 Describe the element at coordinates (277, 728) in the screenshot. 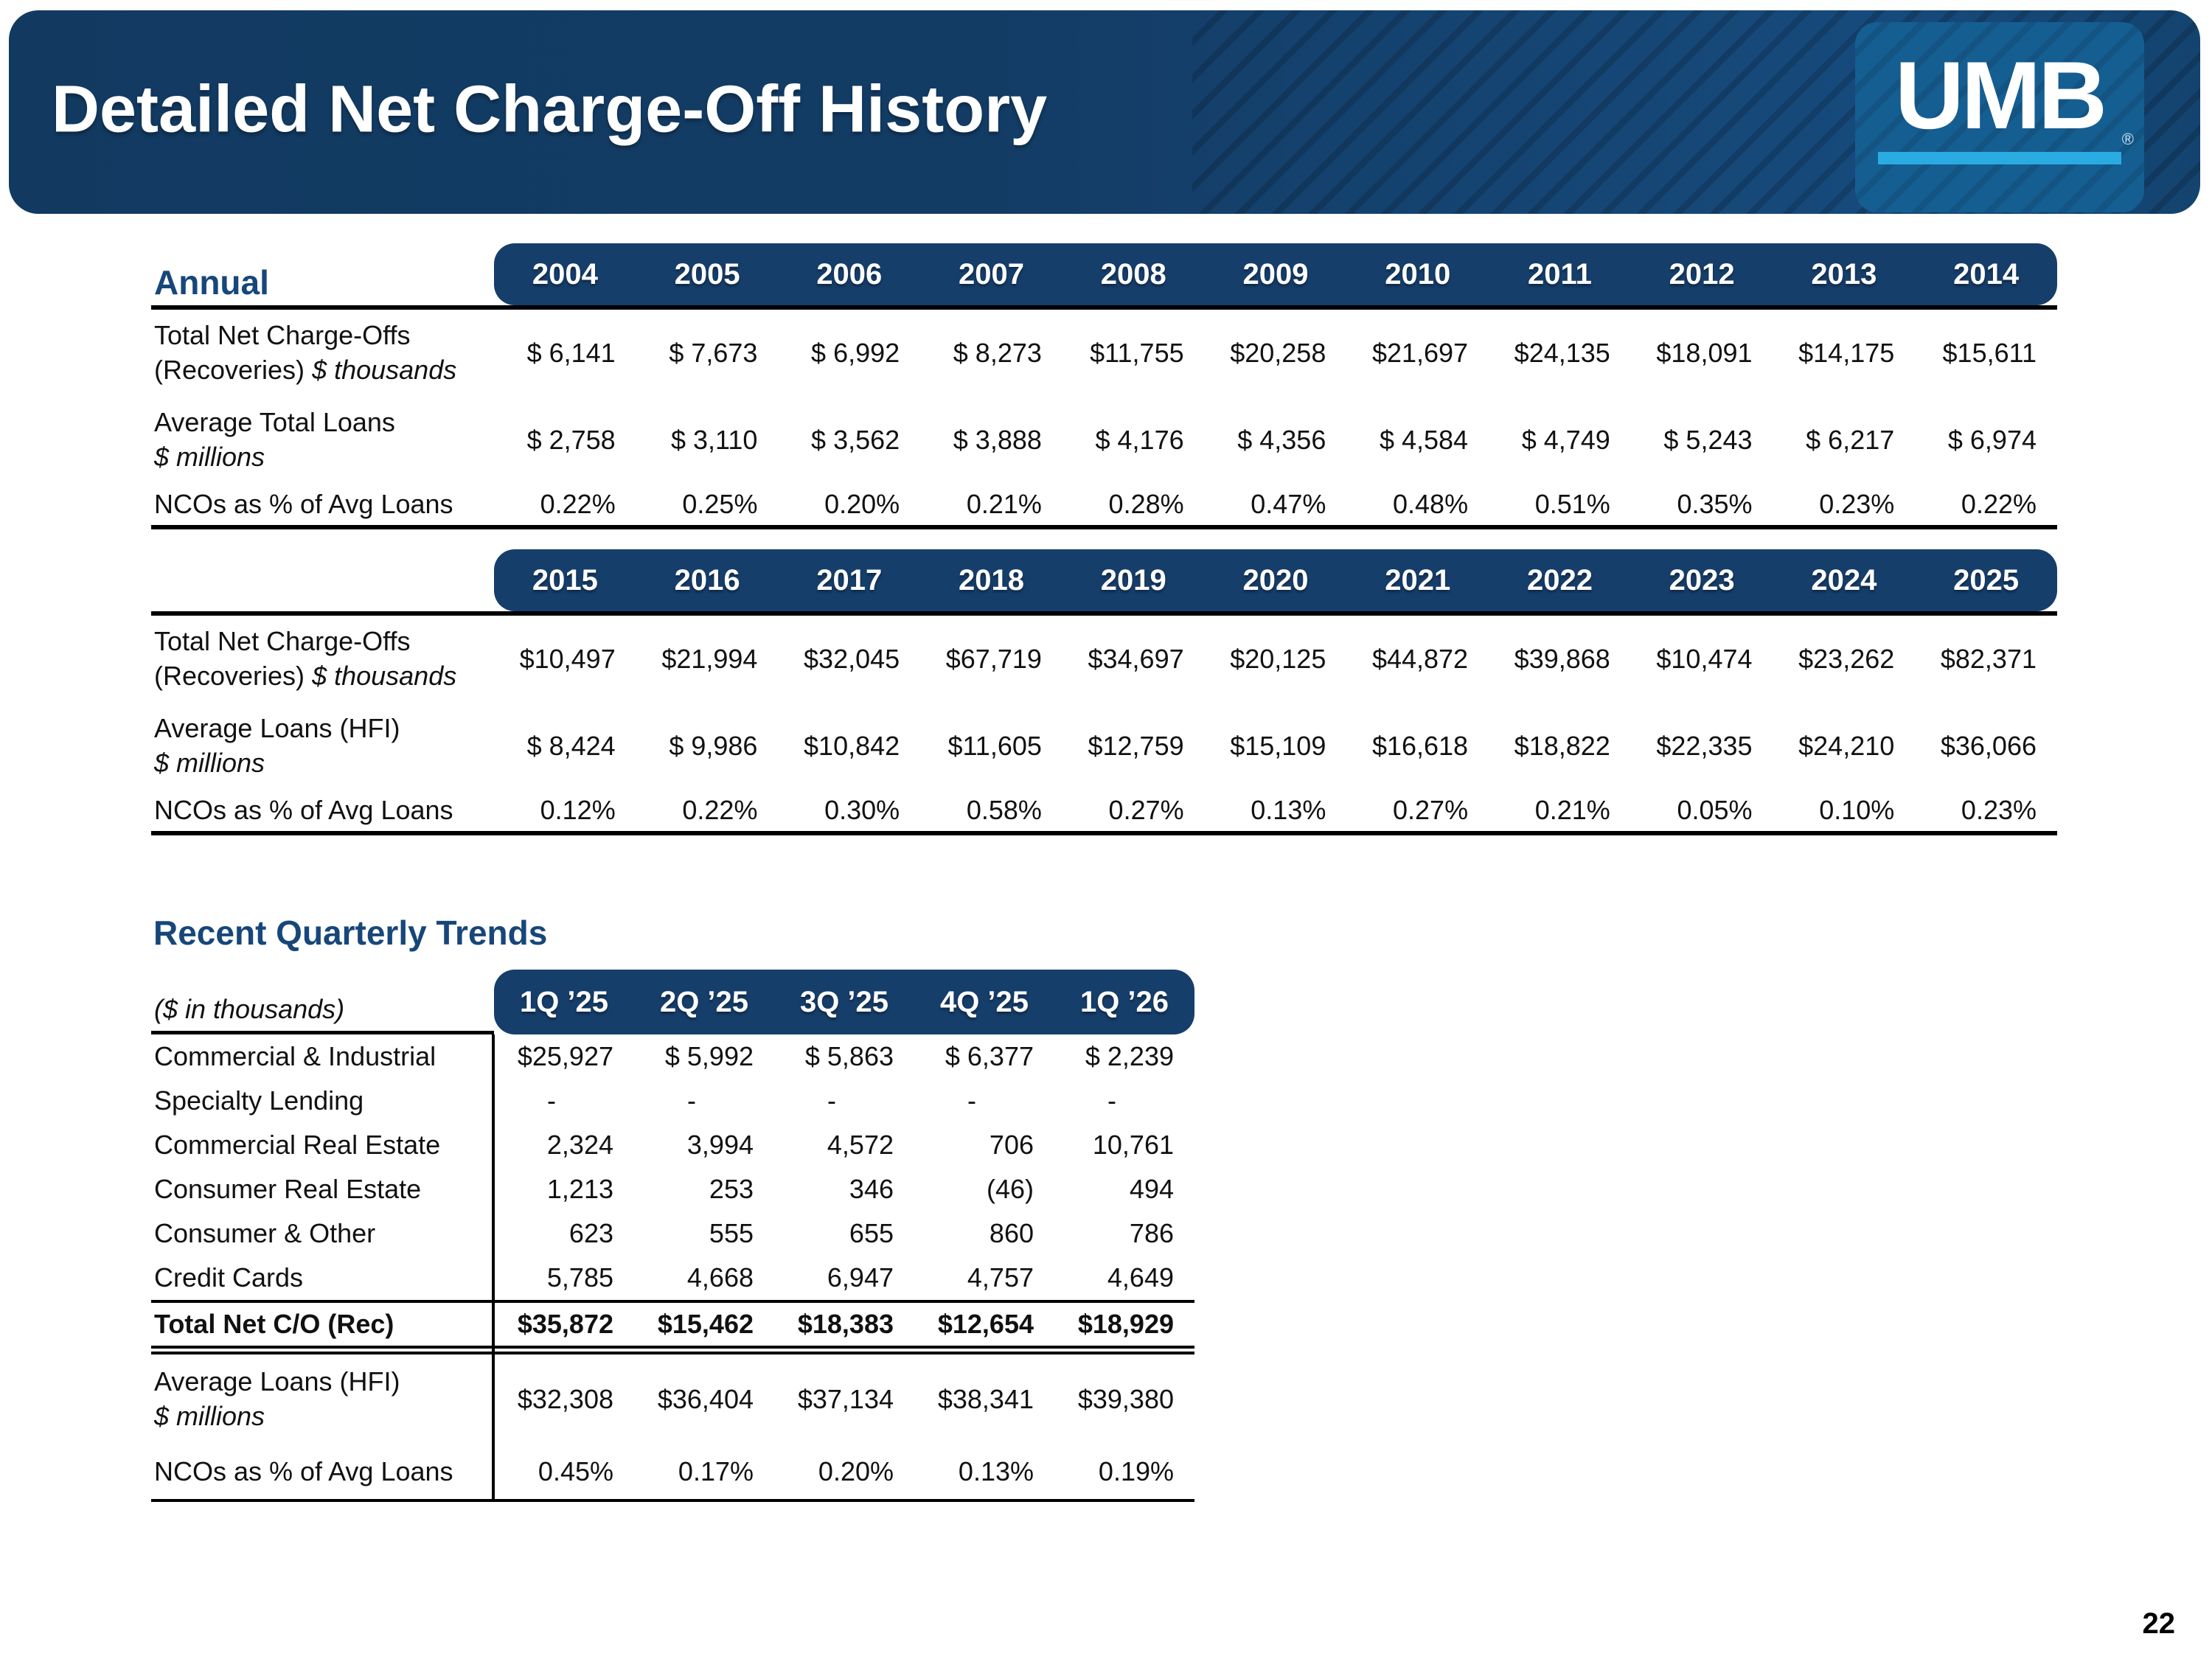

I see `row-label-text: Average Loans (HFI)` at that location.